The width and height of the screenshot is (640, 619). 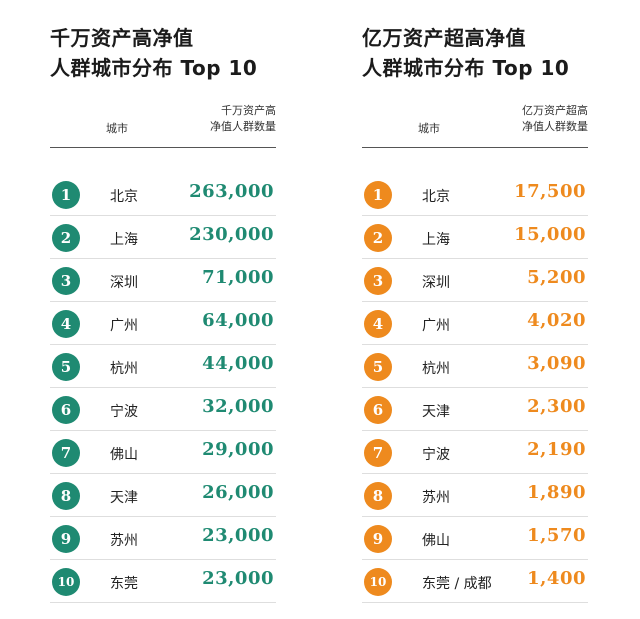 I want to click on rank-badge: 1, so click(x=66, y=195).